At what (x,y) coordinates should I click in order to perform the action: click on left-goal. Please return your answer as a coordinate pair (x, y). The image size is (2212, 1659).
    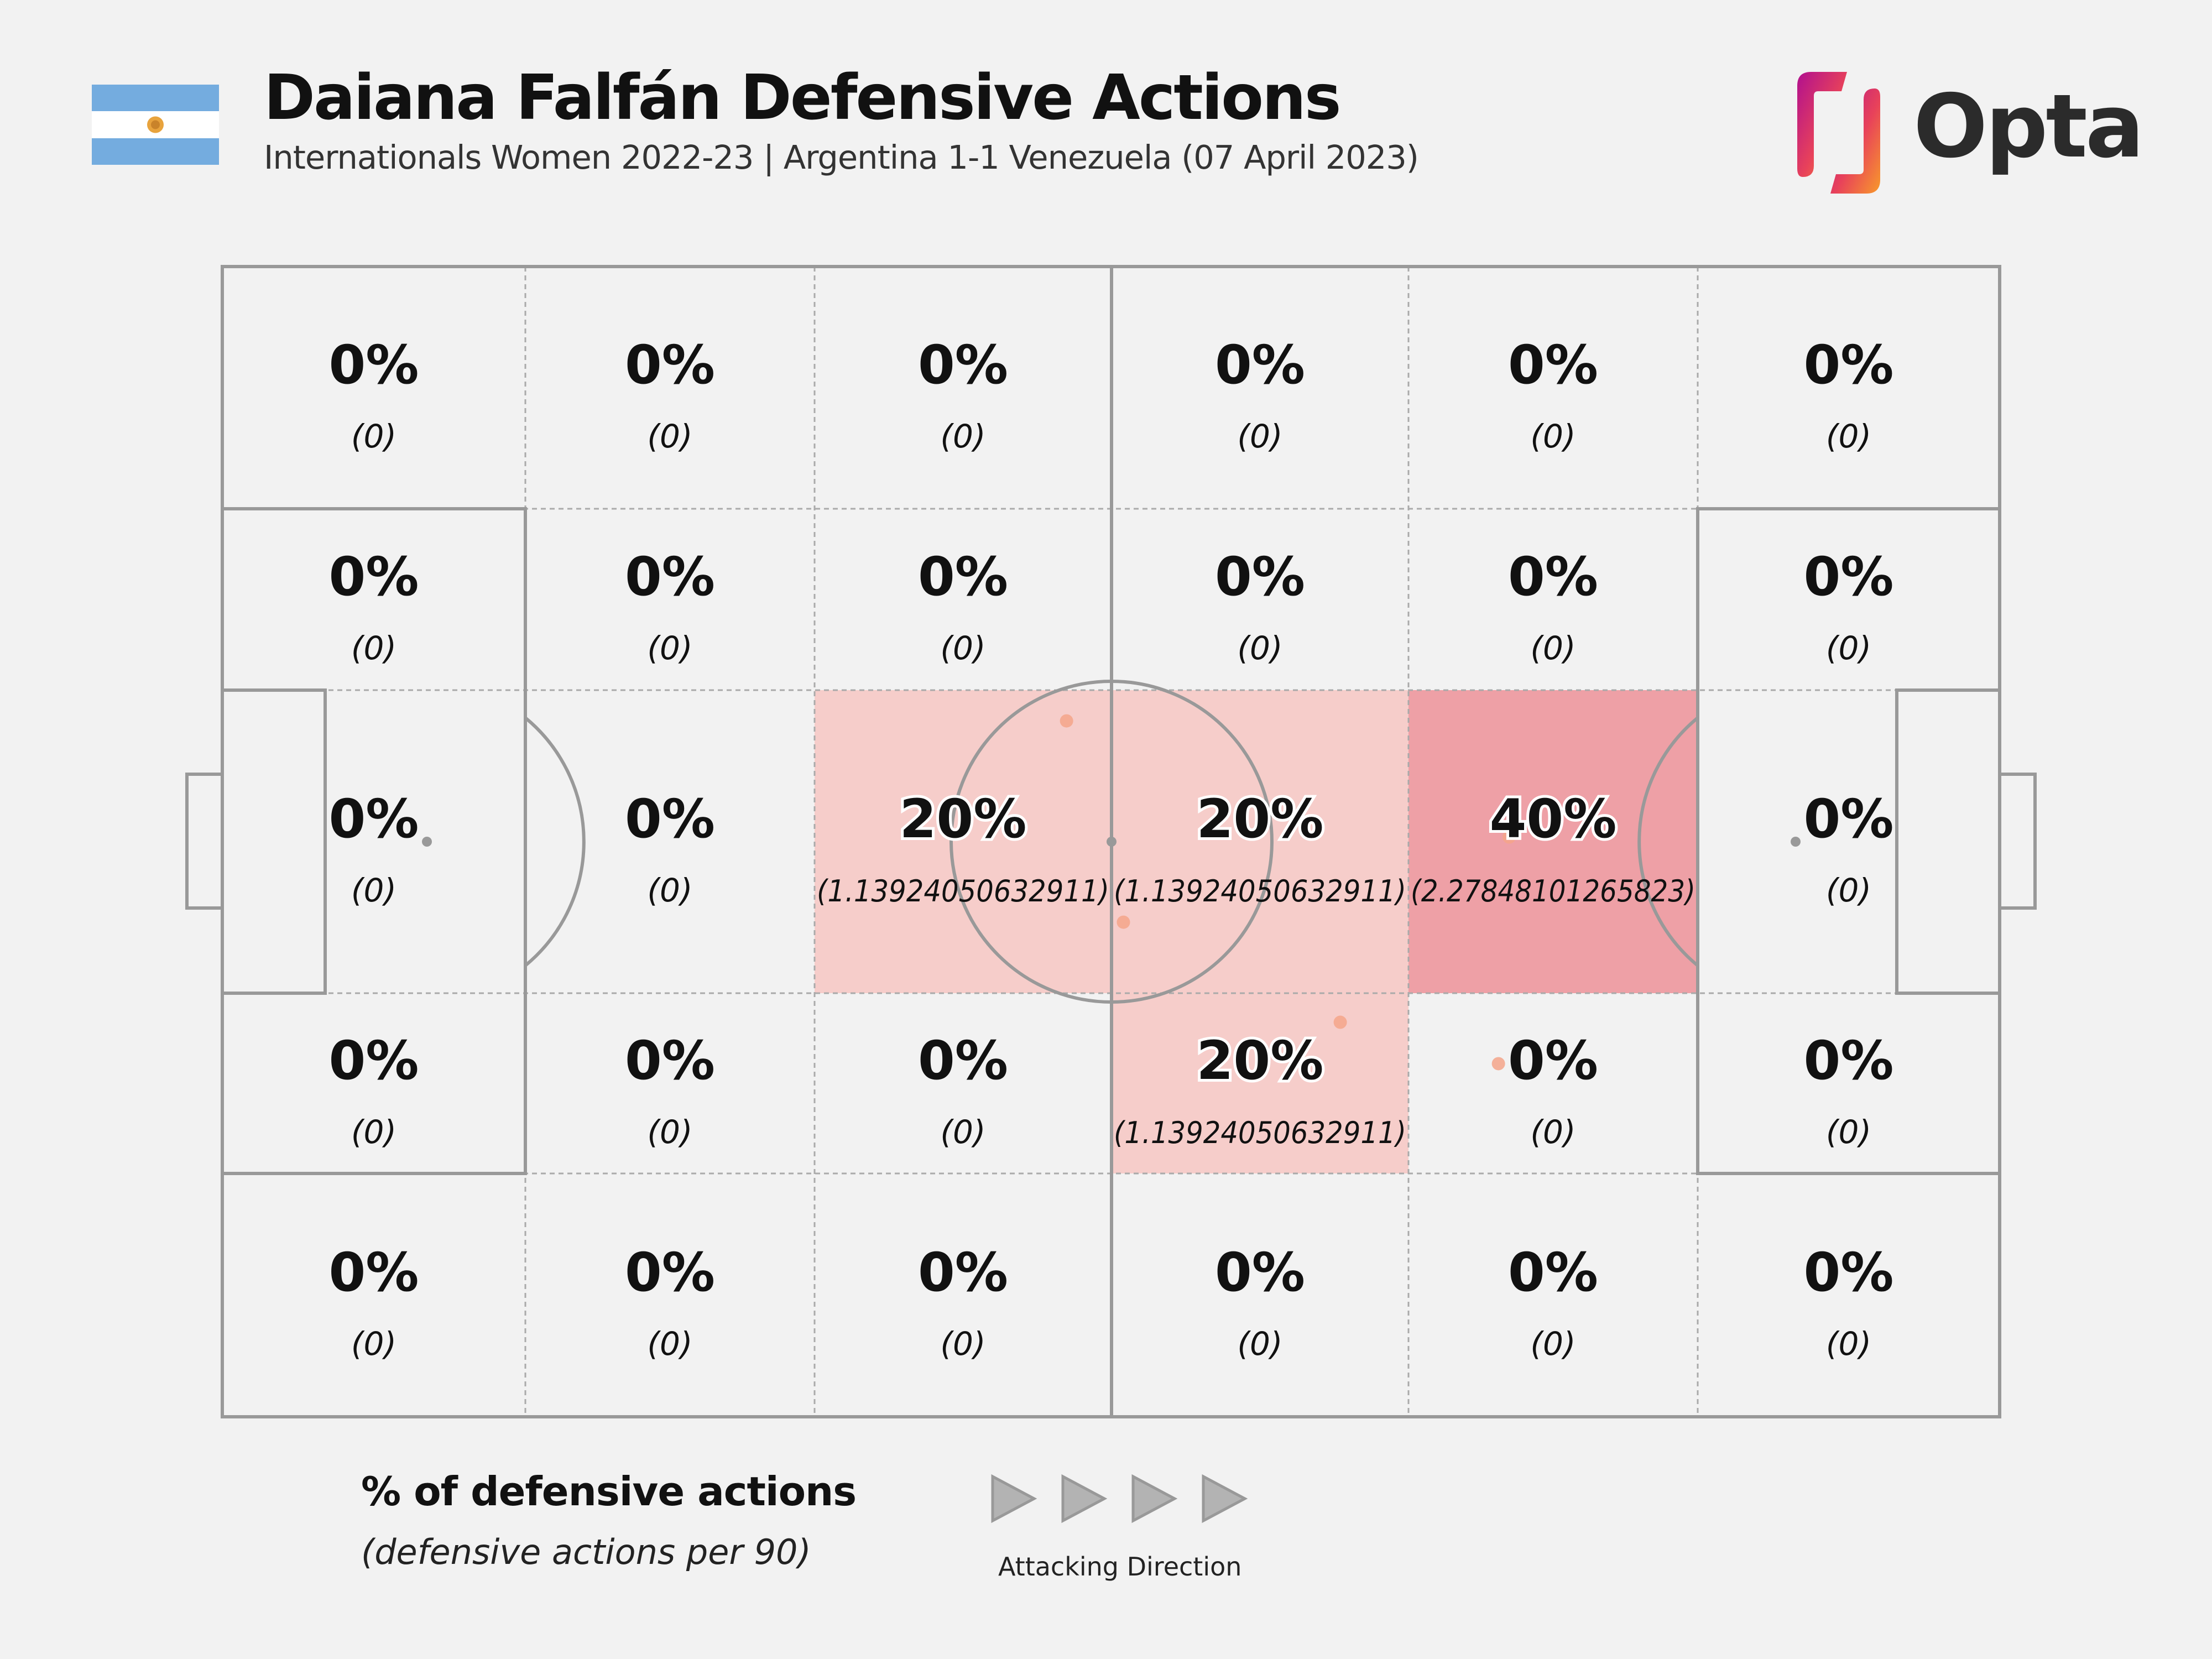
    Looking at the image, I should click on (205, 842).